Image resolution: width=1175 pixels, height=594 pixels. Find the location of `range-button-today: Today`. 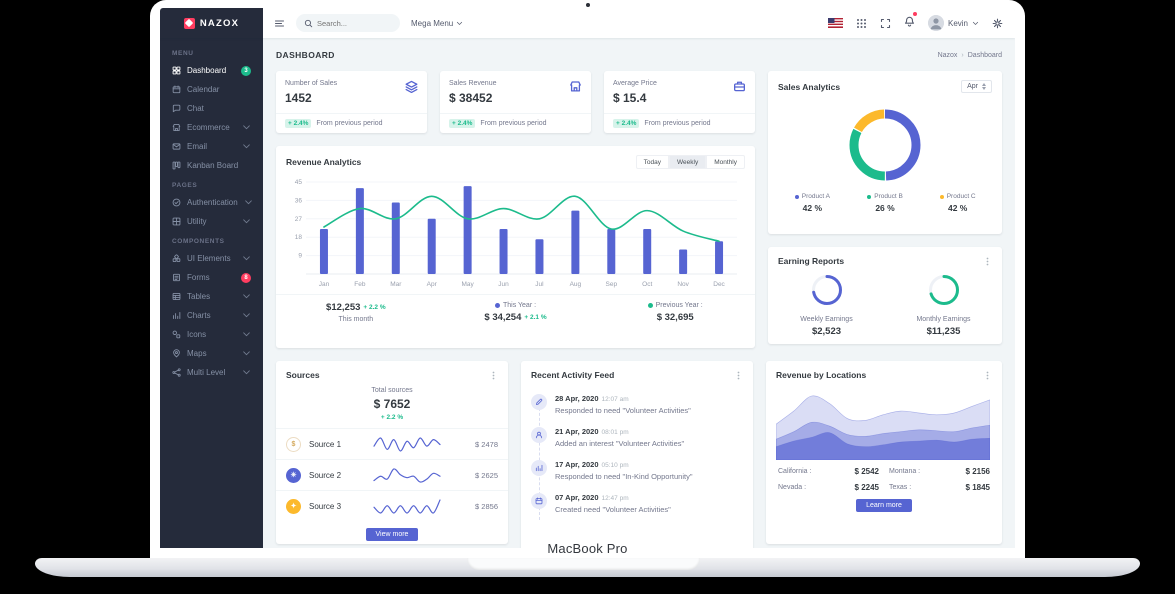

range-button-today: Today is located at coordinates (652, 162).